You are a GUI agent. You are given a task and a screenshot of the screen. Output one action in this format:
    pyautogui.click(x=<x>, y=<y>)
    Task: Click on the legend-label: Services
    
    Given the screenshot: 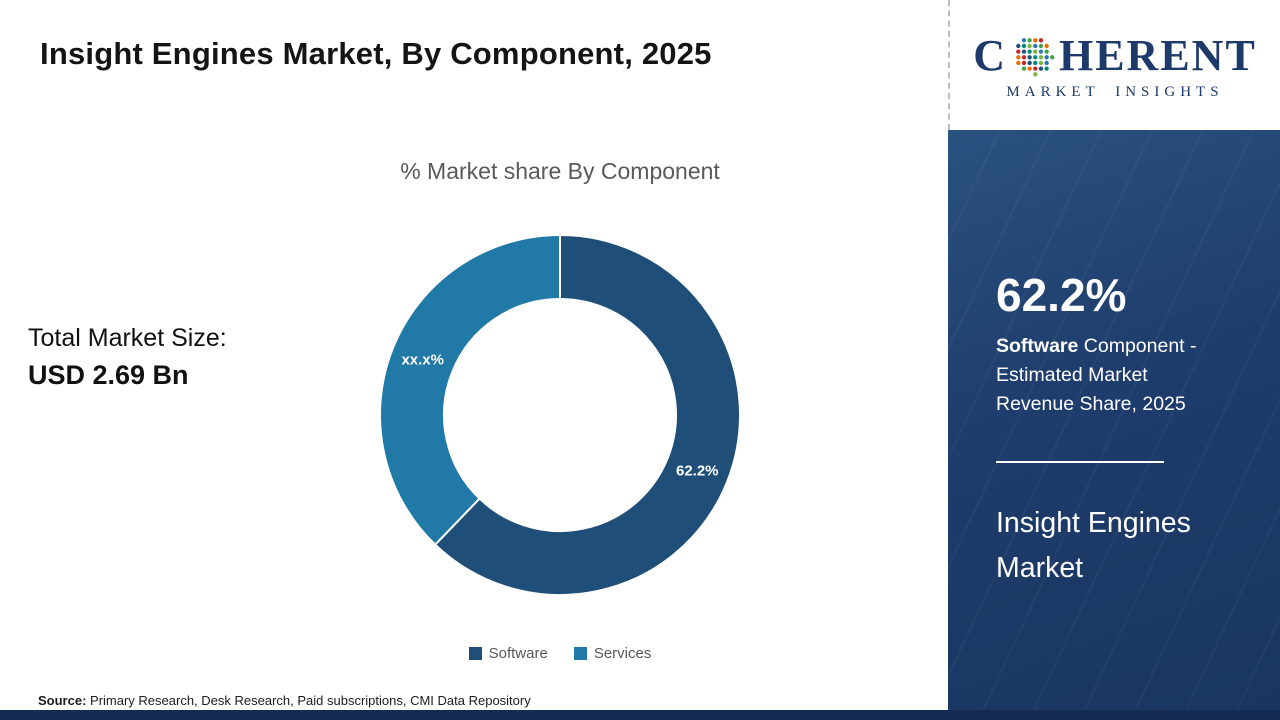 What is the action you would take?
    pyautogui.click(x=622, y=653)
    